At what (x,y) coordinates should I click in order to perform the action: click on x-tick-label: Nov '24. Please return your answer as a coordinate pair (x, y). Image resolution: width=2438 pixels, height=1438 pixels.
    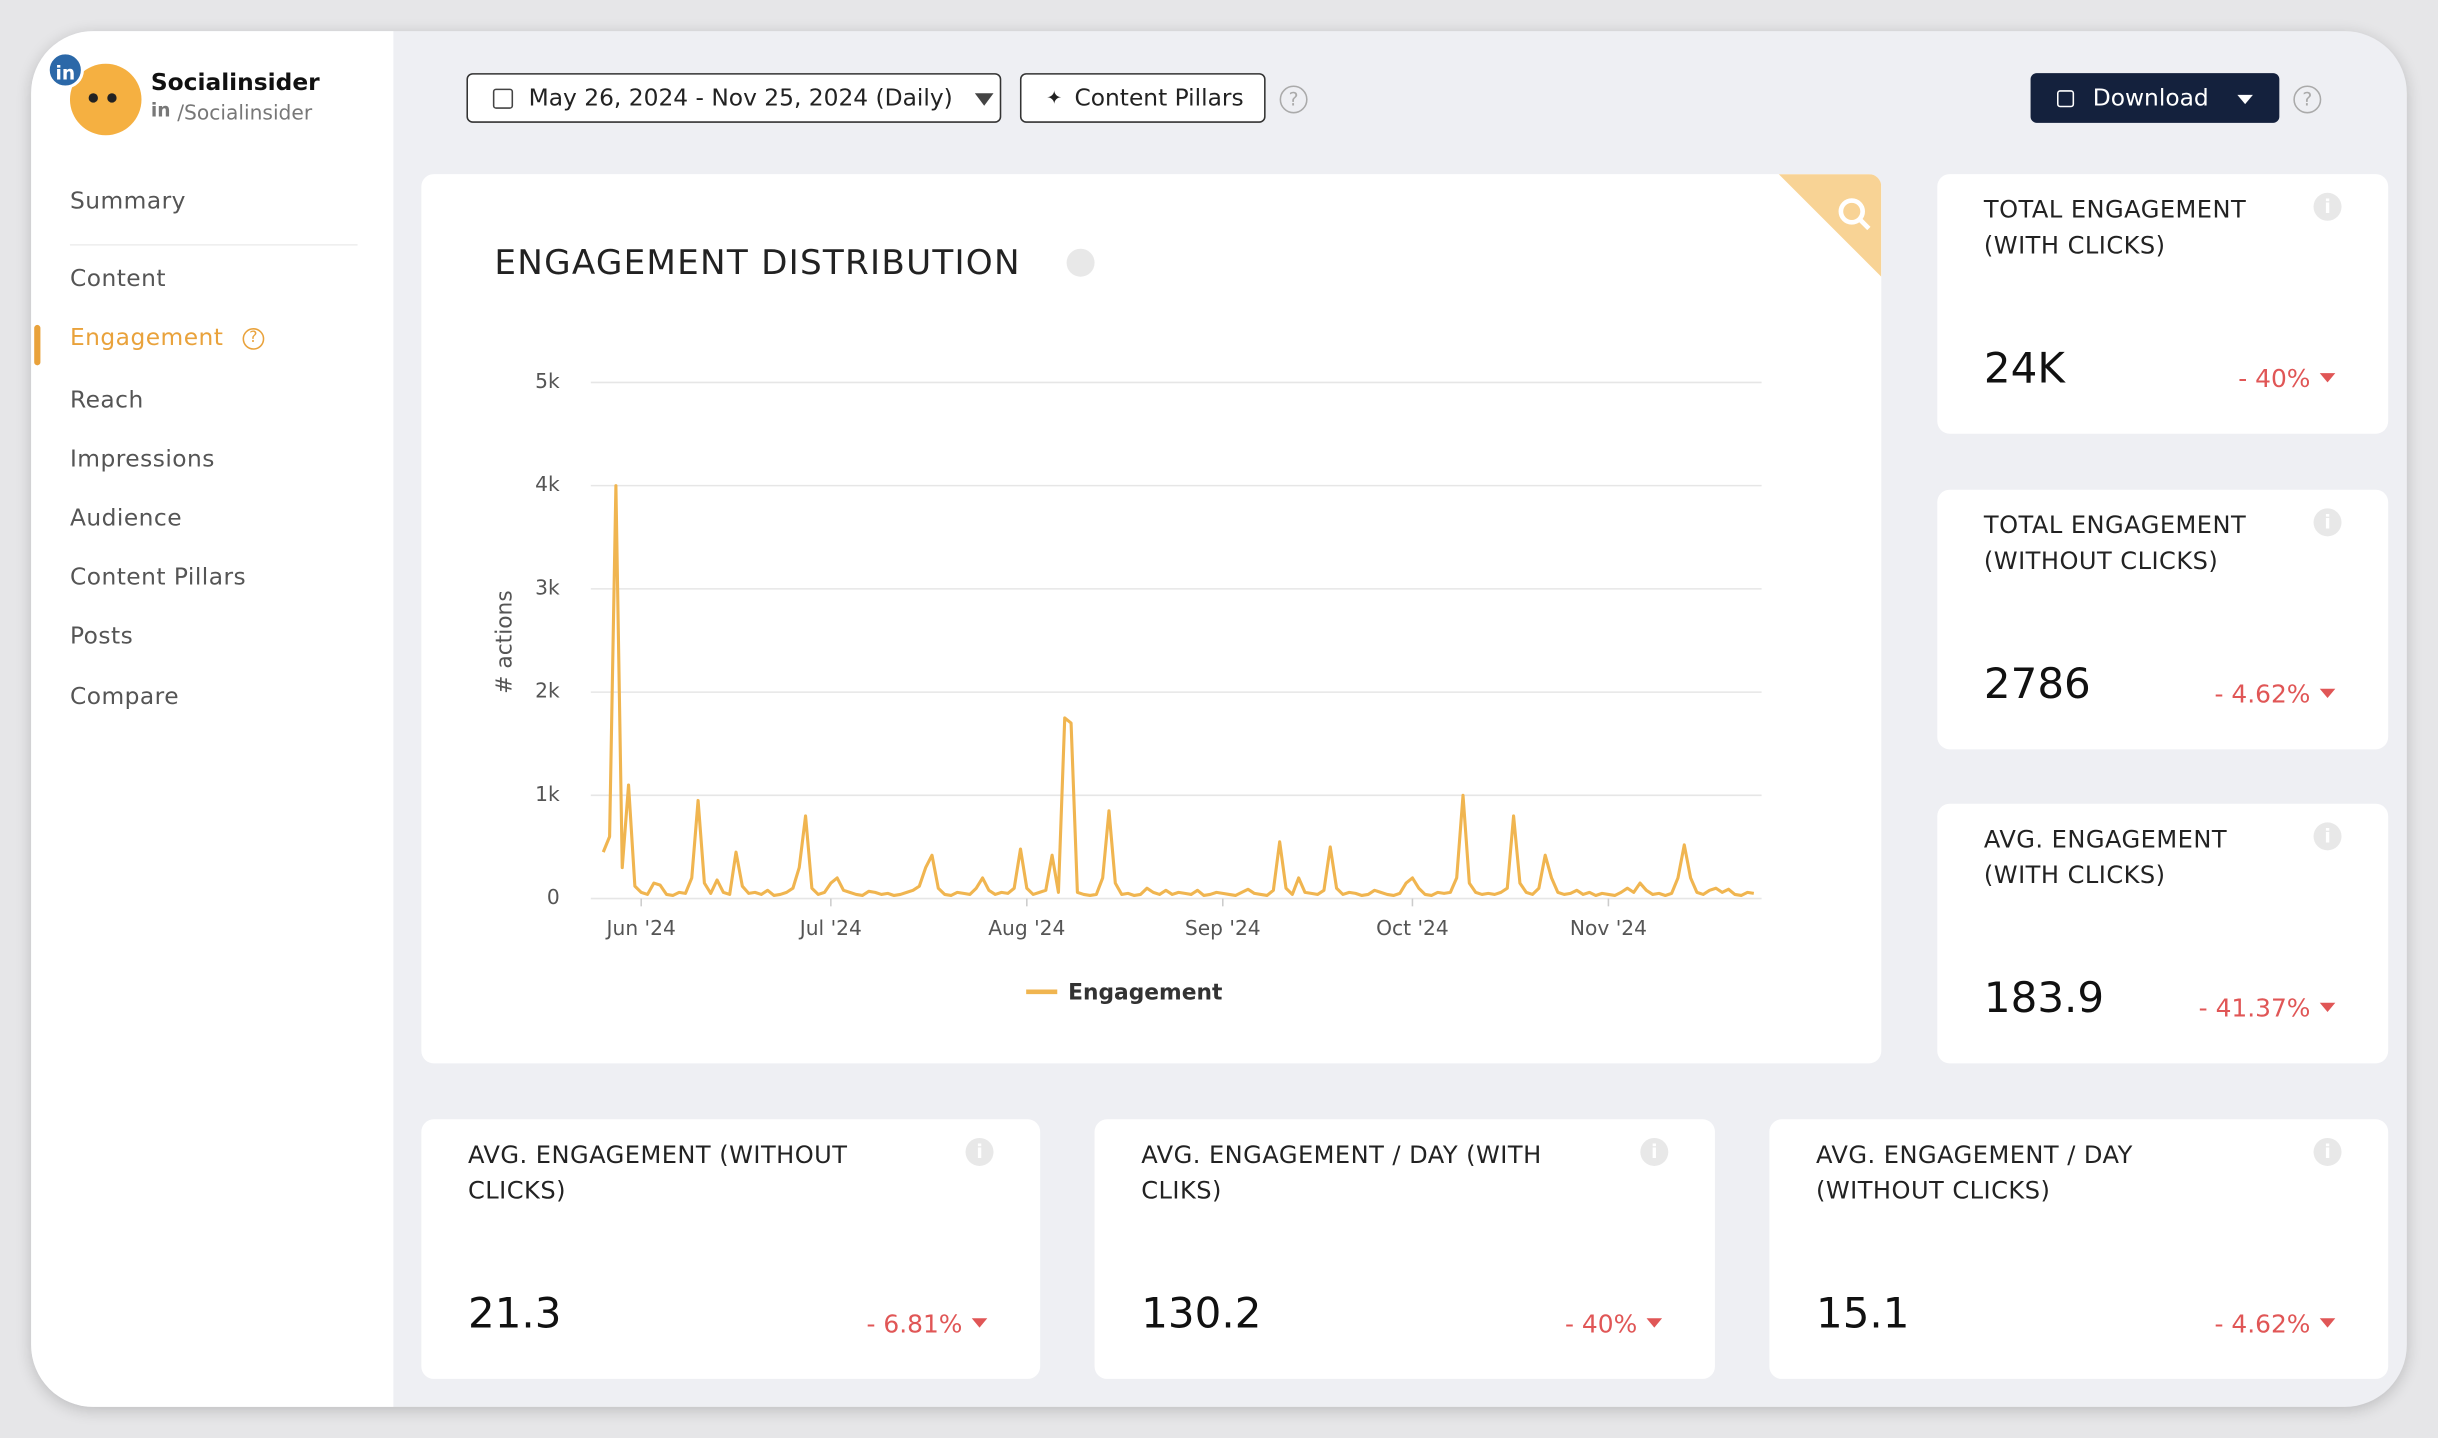
    Looking at the image, I should click on (1608, 928).